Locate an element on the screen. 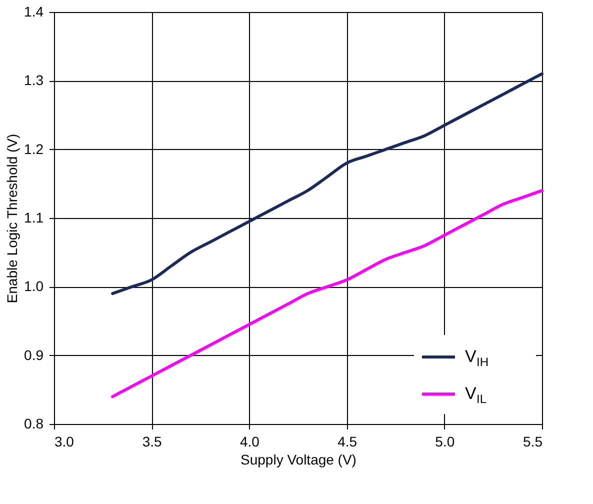  y-tick-label: 1.3 is located at coordinates (34, 80).